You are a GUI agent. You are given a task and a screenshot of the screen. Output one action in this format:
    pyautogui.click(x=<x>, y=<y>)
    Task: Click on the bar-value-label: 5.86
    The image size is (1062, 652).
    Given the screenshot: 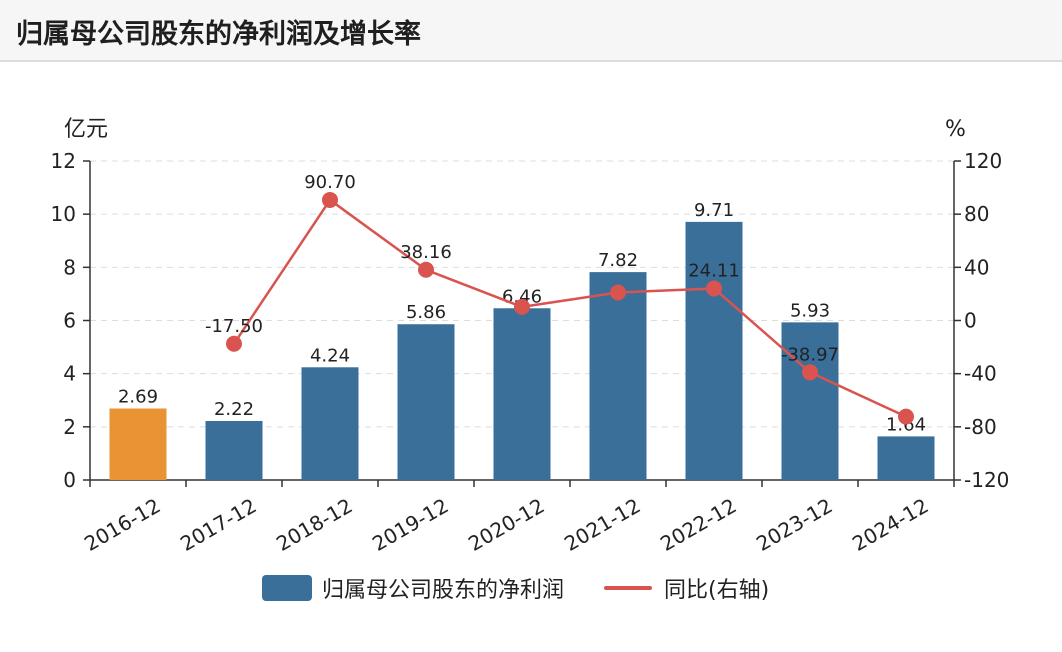 What is the action you would take?
    pyautogui.click(x=426, y=312)
    